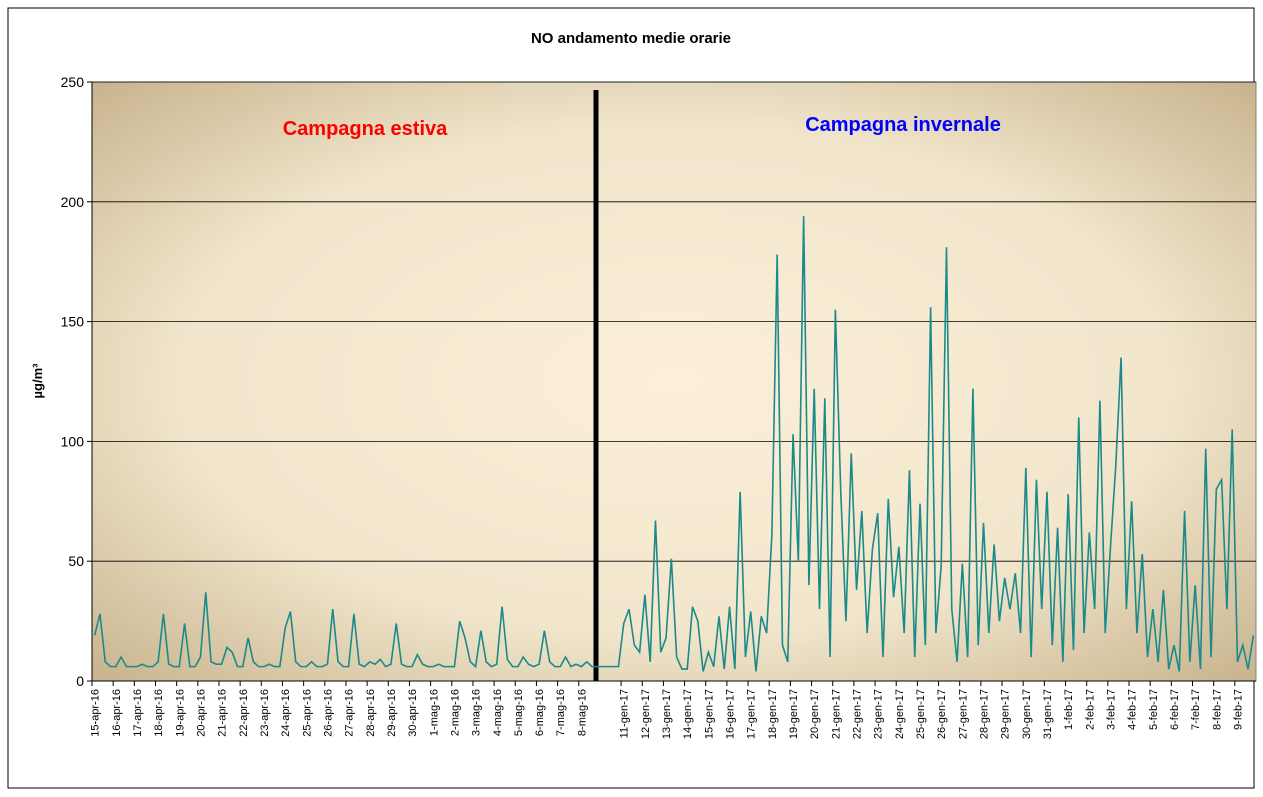  Describe the element at coordinates (1090, 709) in the screenshot. I see `x-tick-label: 2-feb-17` at that location.